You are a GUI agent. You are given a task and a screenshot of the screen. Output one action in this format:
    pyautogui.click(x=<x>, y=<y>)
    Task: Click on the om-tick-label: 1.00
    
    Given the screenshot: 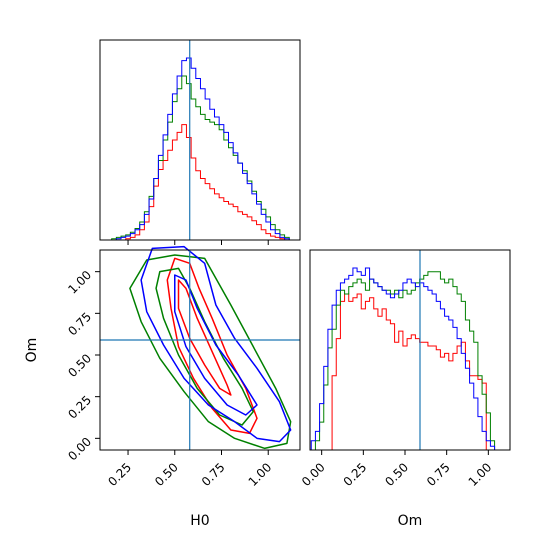 What is the action you would take?
    pyautogui.click(x=480, y=474)
    